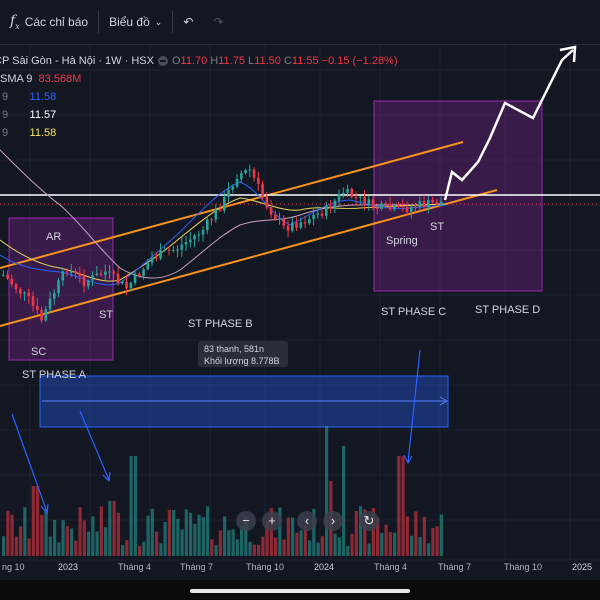 This screenshot has height=600, width=600. What do you see at coordinates (413, 312) in the screenshot?
I see `phase-c-label: ST PHASE C` at bounding box center [413, 312].